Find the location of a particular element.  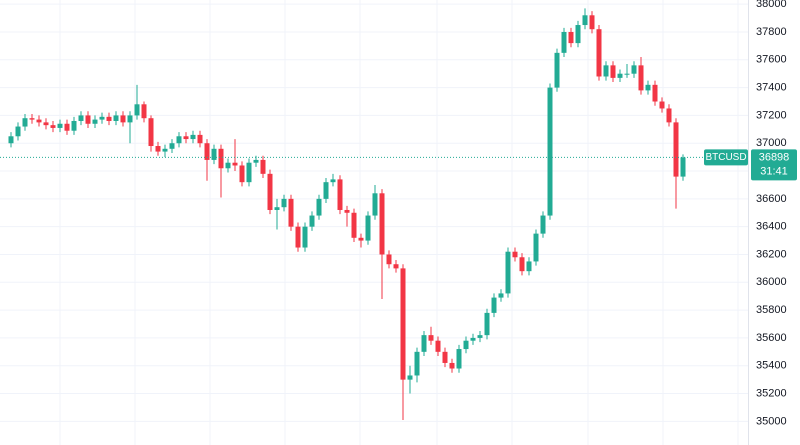

y-tick-label: 37000 is located at coordinates (771, 143).